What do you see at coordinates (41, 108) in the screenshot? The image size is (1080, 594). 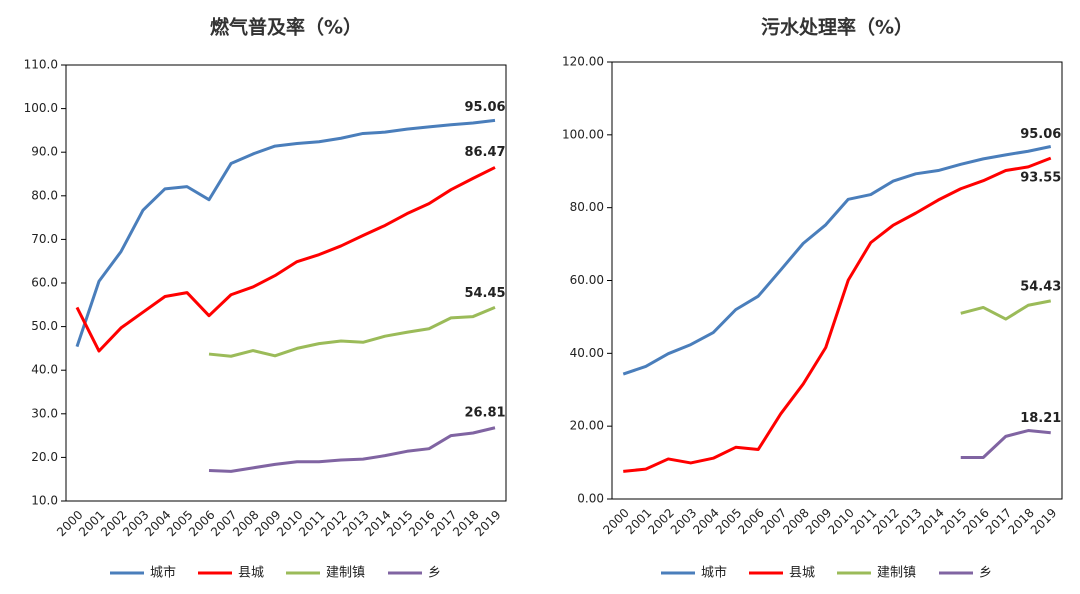 I see `y-tick-label: 100.0` at bounding box center [41, 108].